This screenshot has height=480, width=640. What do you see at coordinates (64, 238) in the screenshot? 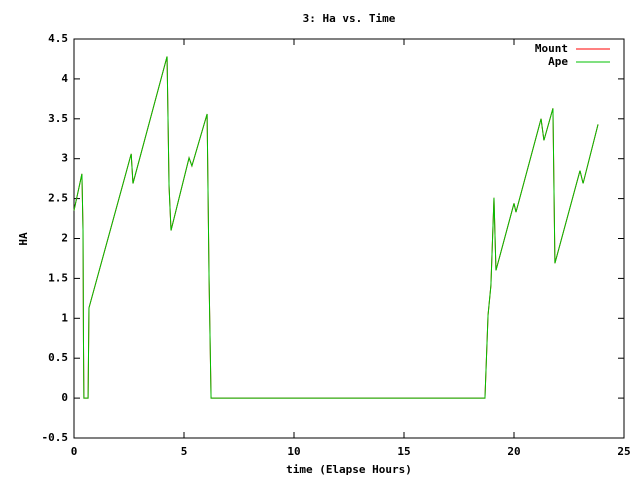
I see `y-tick-label: 2` at bounding box center [64, 238].